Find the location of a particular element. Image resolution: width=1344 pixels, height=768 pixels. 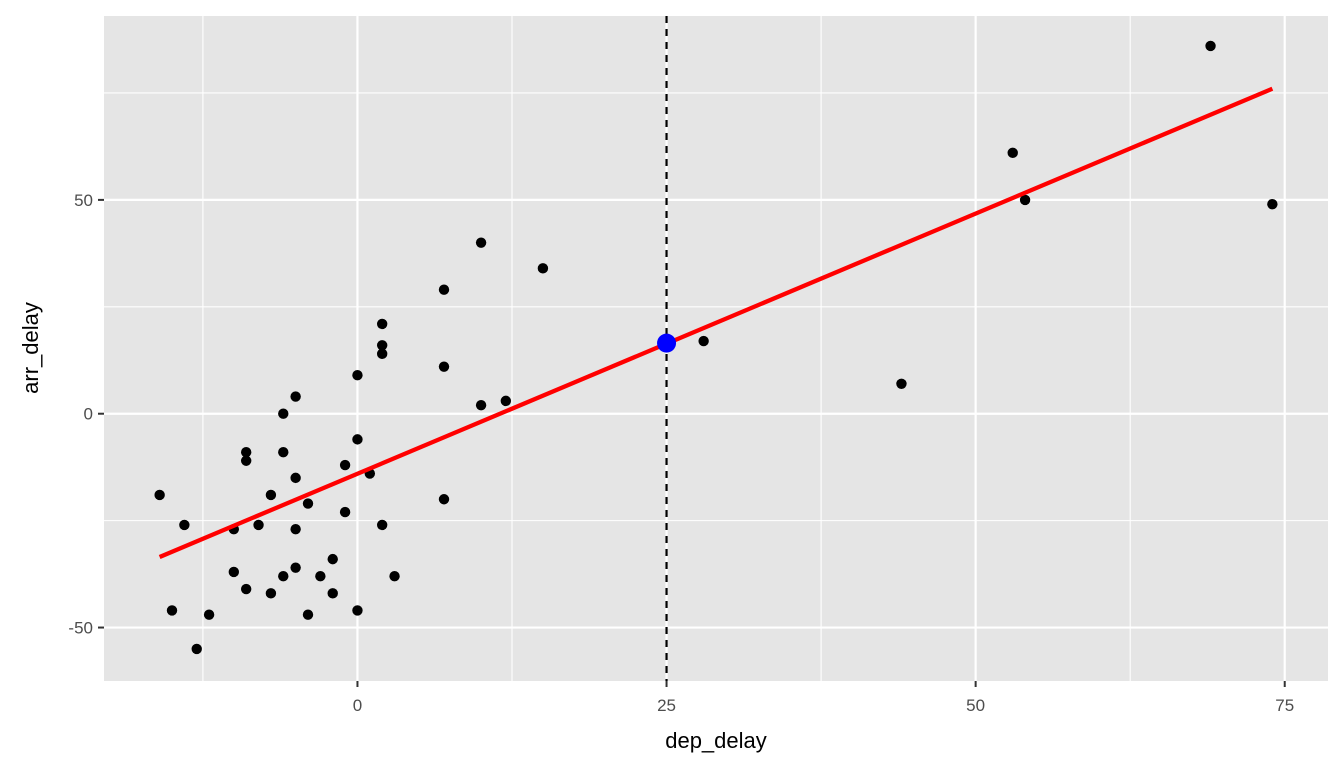

x-tick-label-1: 25 is located at coordinates (666, 705).